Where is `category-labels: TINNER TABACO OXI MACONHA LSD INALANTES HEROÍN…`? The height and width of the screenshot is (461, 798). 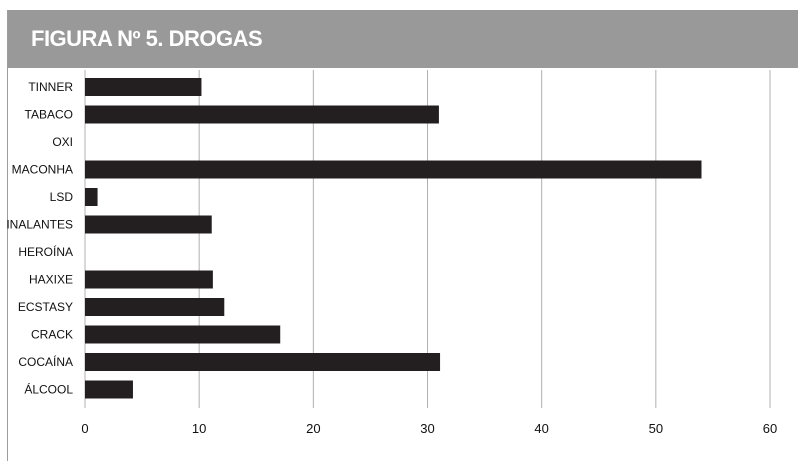
category-labels: TINNER TABACO OXI MACONHA LSD INALANTES HEROÍN… is located at coordinates (39, 238).